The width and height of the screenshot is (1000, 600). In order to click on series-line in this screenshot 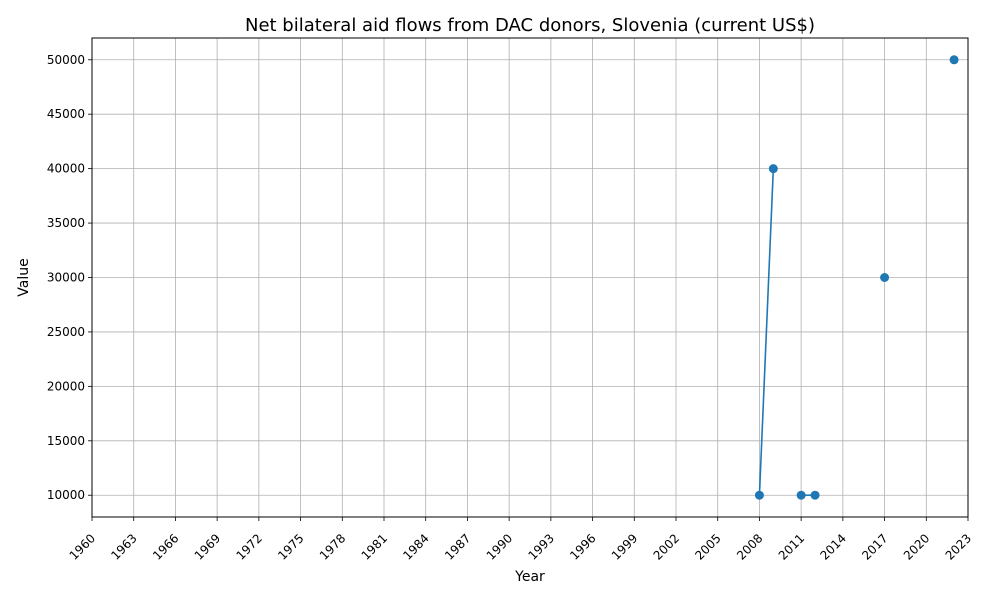, I will do `click(766, 332)`.